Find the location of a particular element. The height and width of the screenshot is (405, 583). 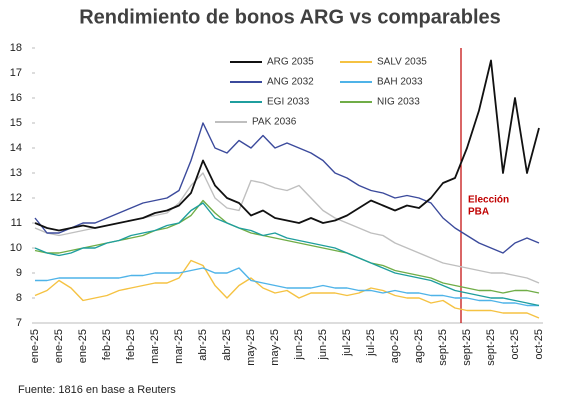

legend-label: NIG 2033 is located at coordinates (398, 102).